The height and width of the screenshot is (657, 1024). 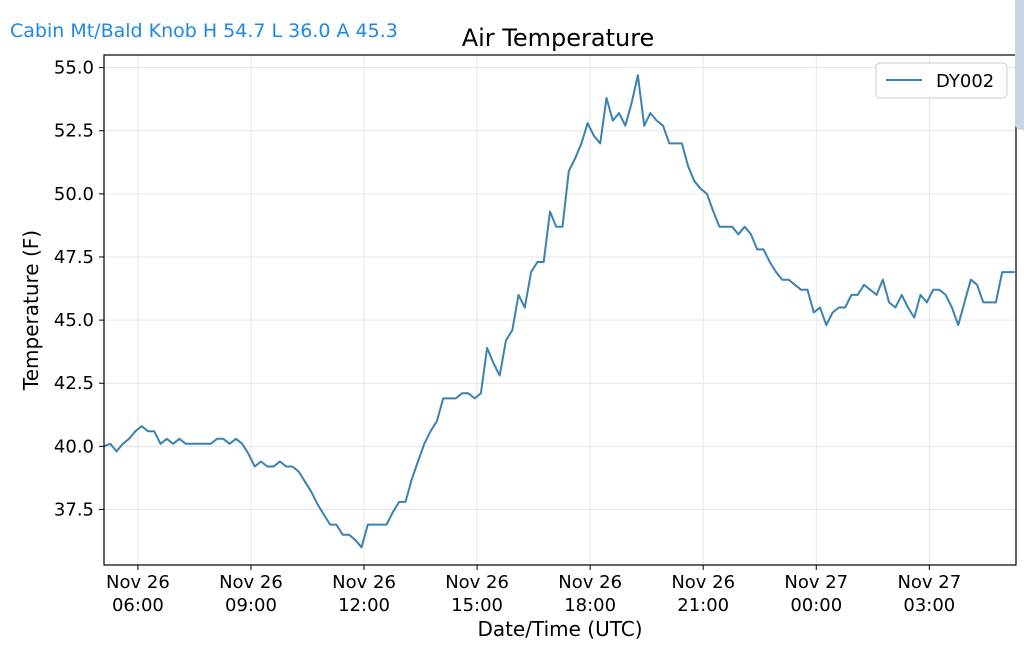 What do you see at coordinates (31, 310) in the screenshot?
I see `y-axis-label: Temperature (F)` at bounding box center [31, 310].